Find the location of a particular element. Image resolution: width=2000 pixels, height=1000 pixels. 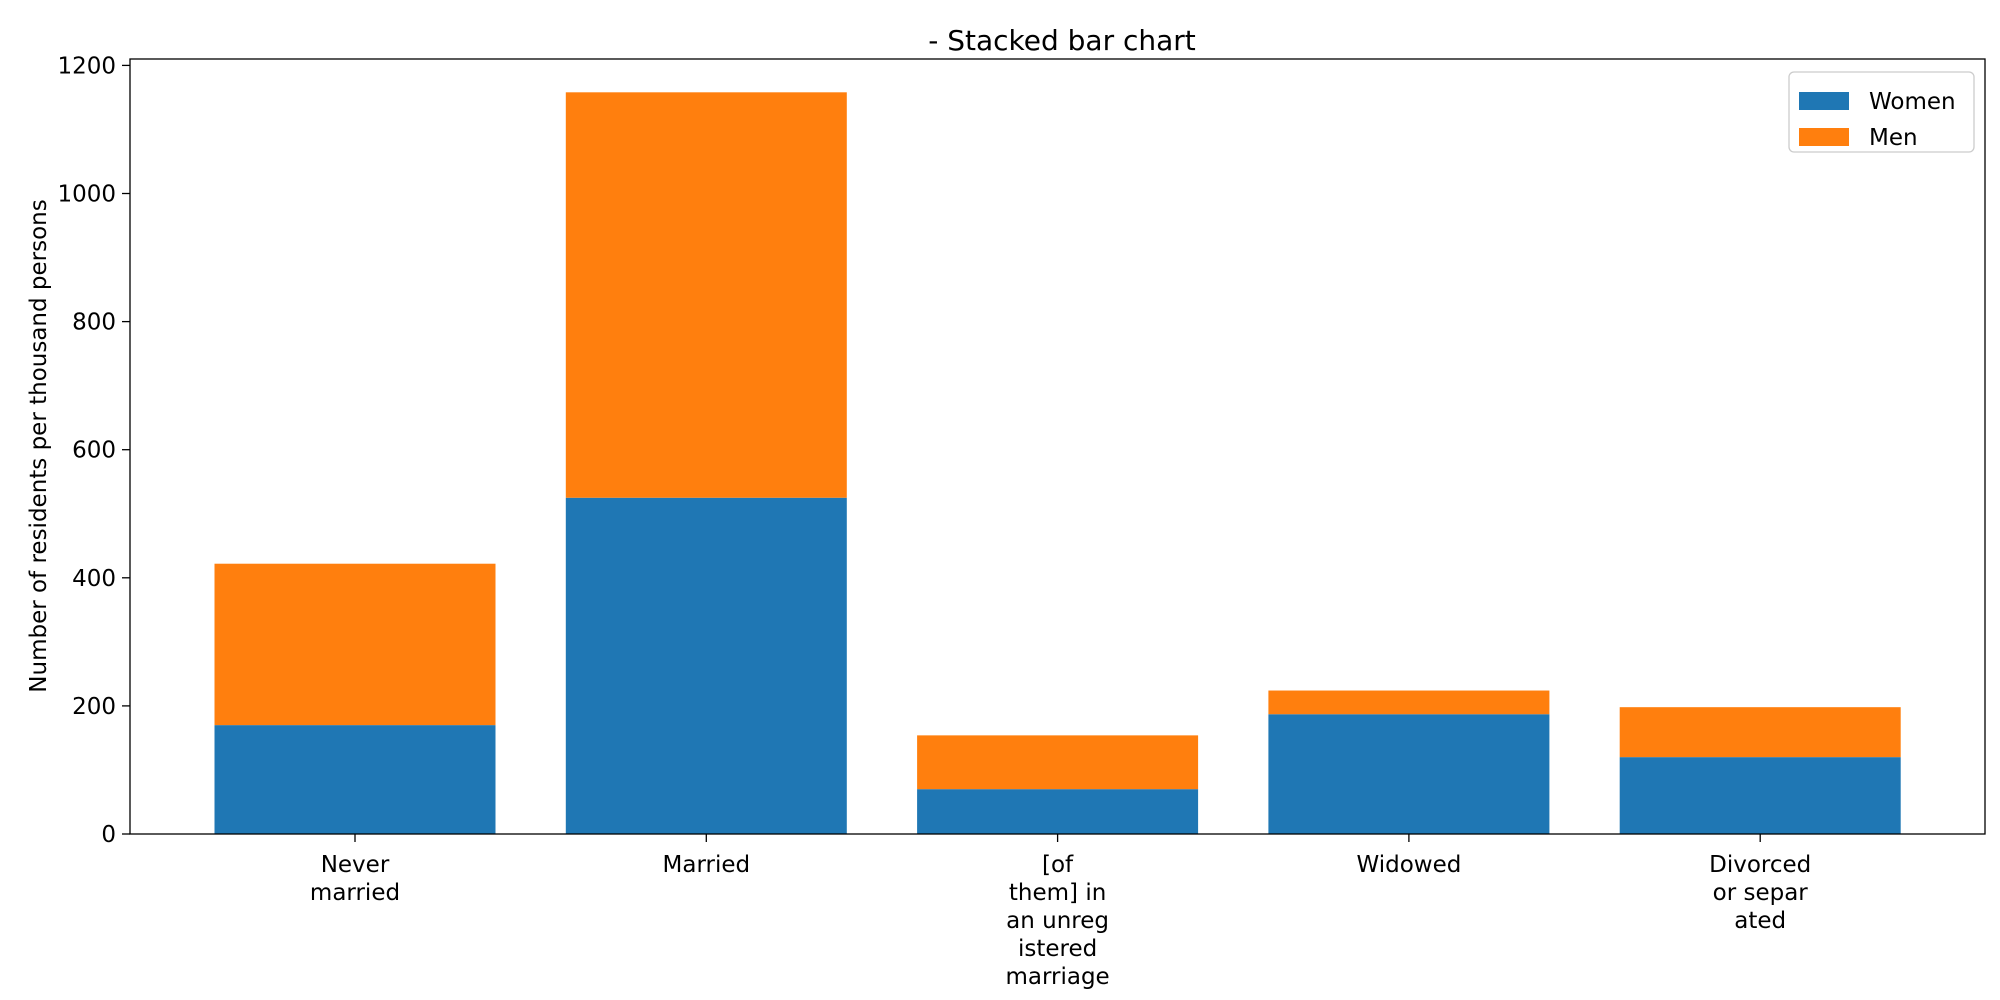

x-tick-label-line: [of is located at coordinates (1058, 865).